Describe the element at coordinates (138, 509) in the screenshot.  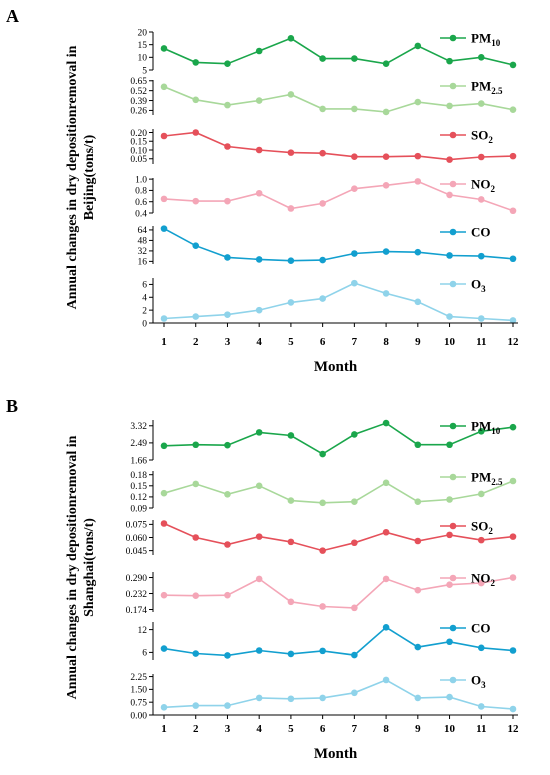
I see `y-tick-label: 0.09` at that location.